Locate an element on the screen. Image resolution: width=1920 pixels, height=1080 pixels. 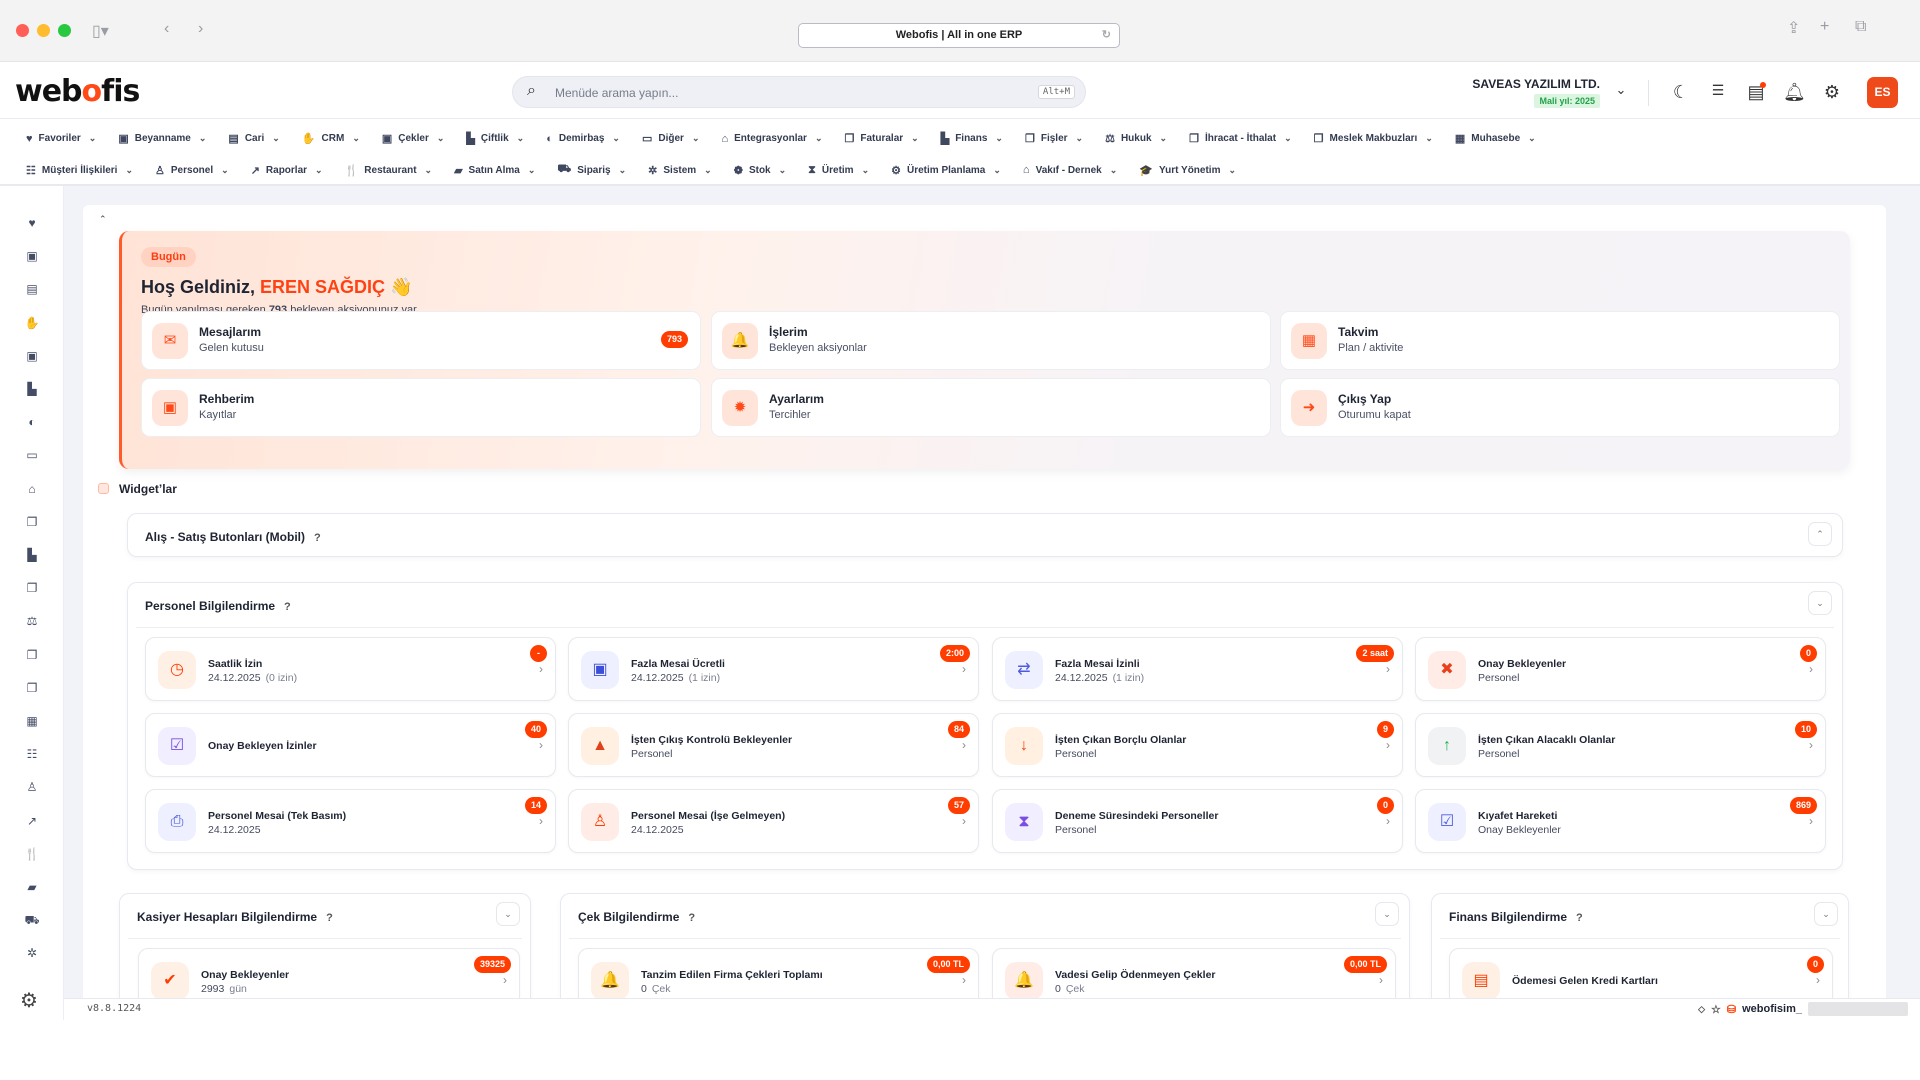
basket-icon: ⌂ is located at coordinates (32, 488).